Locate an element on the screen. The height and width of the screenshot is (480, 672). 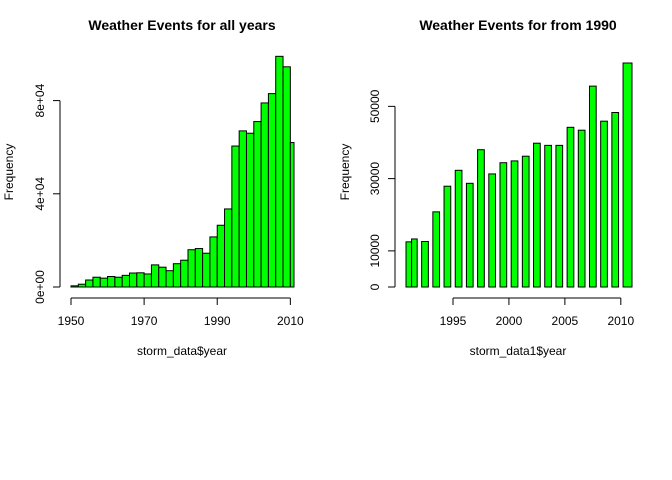
chart-title: Weather Events for from 1990 is located at coordinates (518, 25).